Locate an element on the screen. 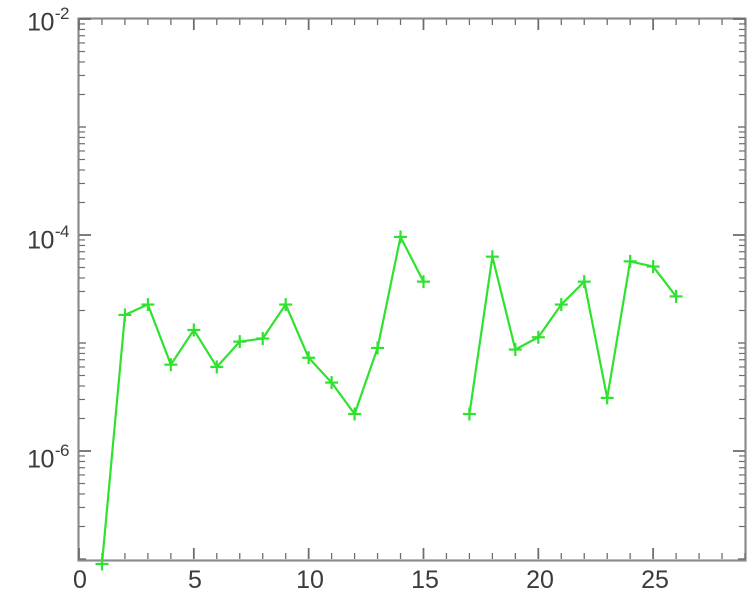 The image size is (756, 600). ytick-exponent: -2 is located at coordinates (62, 13).